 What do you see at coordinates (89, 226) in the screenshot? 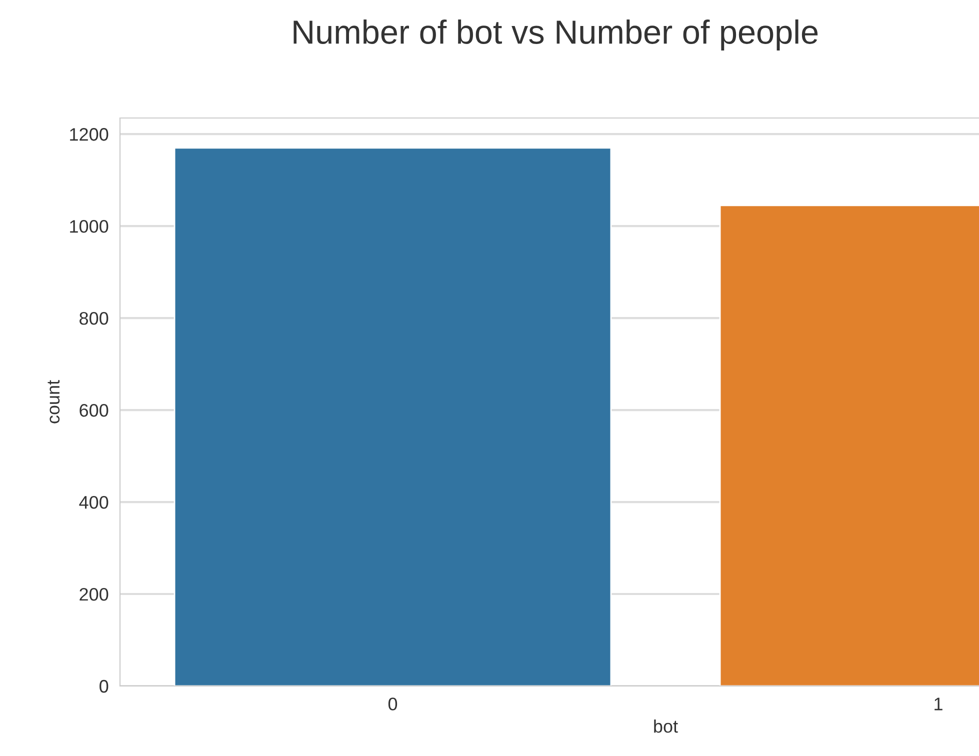
I see `y-tick-label: 1000` at bounding box center [89, 226].